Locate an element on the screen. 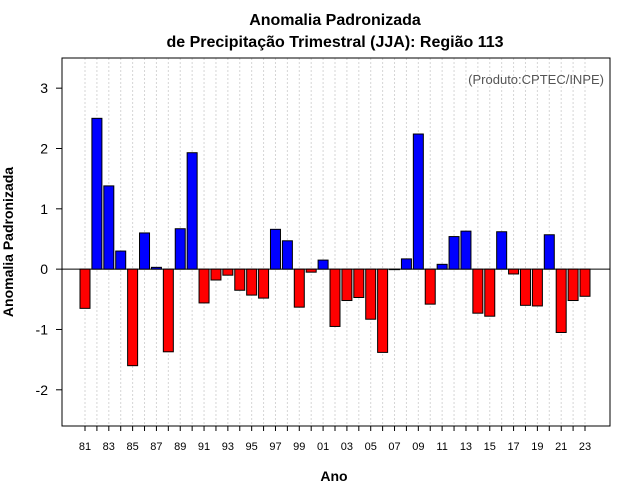 This screenshot has width=640, height=500. x-tick-label: 81 is located at coordinates (85, 447).